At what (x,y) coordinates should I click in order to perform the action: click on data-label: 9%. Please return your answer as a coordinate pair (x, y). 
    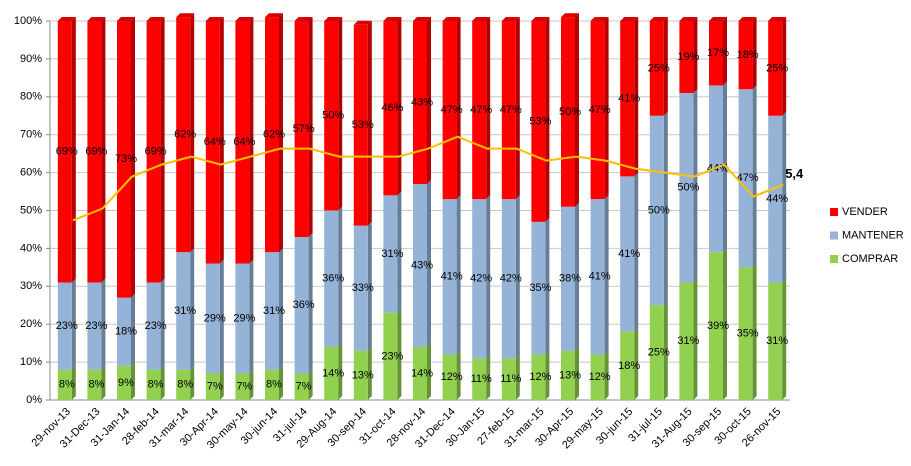
    Looking at the image, I should click on (126, 383).